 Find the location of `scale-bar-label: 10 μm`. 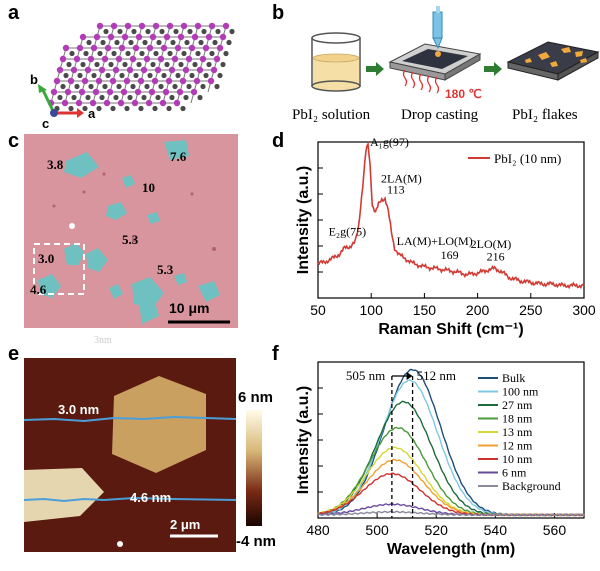

scale-bar-label: 10 μm is located at coordinates (189, 308).